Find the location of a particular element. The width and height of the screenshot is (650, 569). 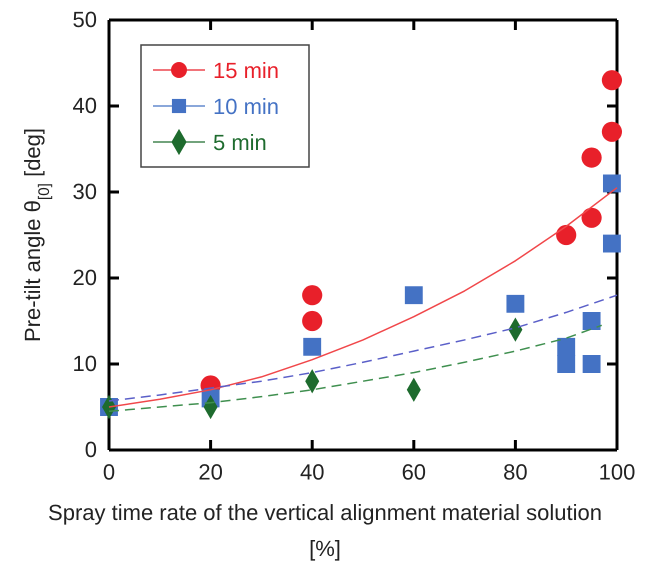

x-tick-label: 20 is located at coordinates (210, 472).